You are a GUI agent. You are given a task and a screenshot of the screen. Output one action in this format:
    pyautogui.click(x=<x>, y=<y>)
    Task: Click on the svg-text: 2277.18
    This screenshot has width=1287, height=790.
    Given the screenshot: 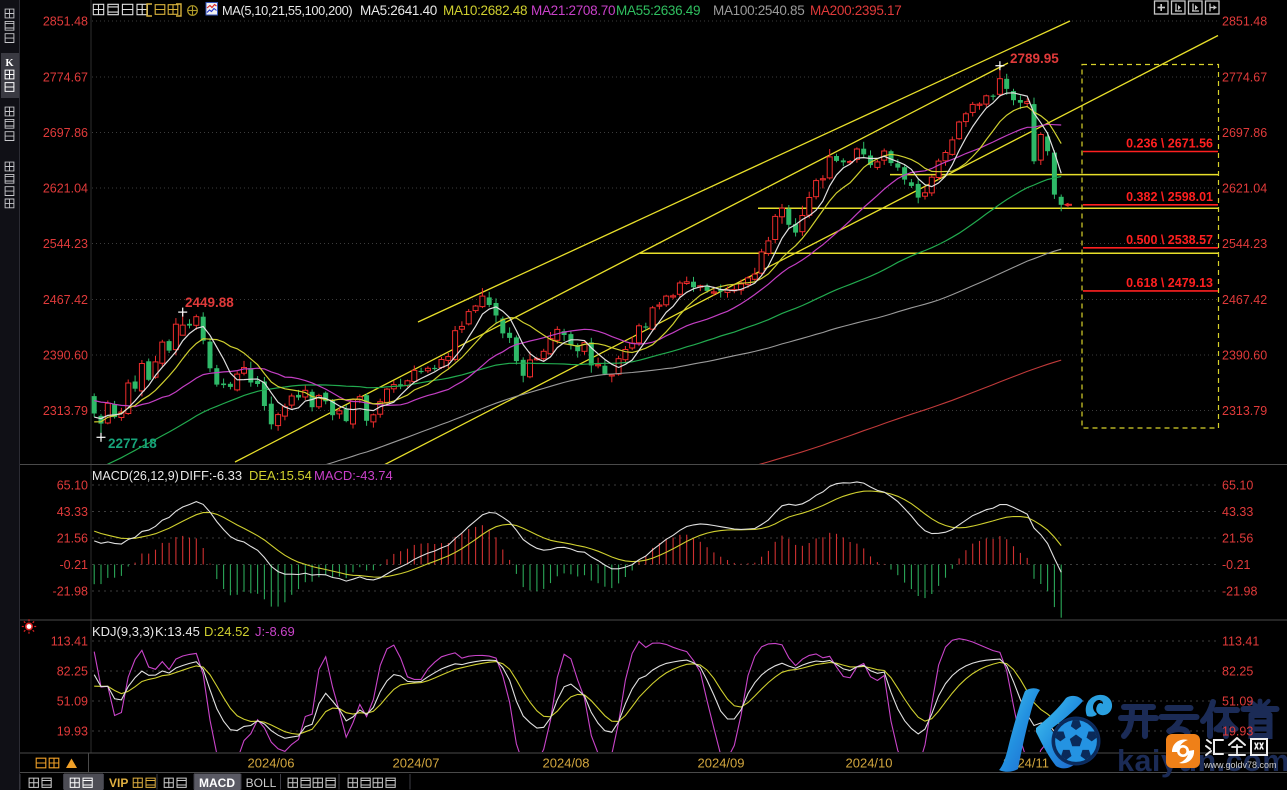 What is the action you would take?
    pyautogui.click(x=132, y=443)
    